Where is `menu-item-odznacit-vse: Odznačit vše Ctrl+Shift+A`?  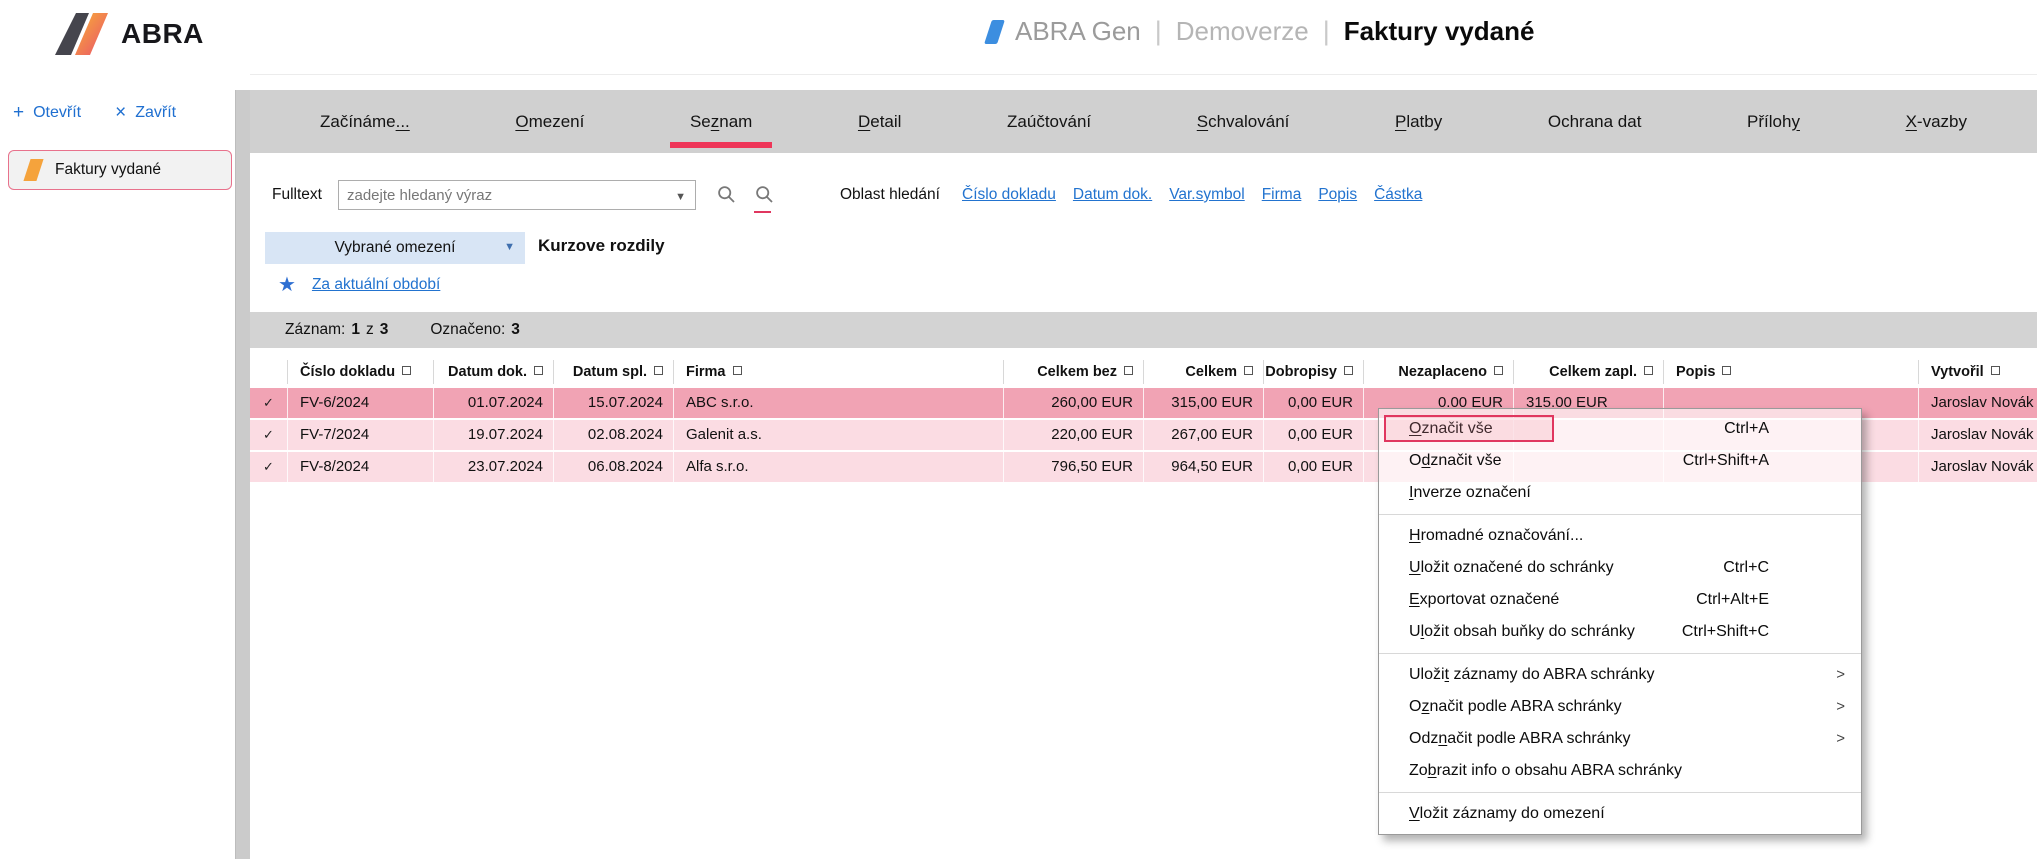 menu-item-odznacit-vse: Odznačit vše Ctrl+Shift+A is located at coordinates (1620, 461).